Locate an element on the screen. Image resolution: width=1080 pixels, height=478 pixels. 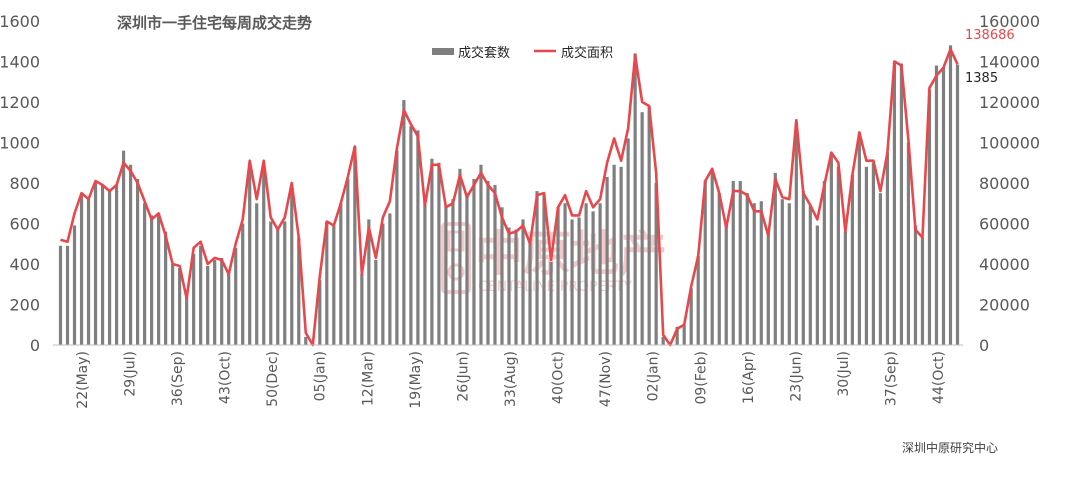
legend-swatch-bars is located at coordinates (443, 51).